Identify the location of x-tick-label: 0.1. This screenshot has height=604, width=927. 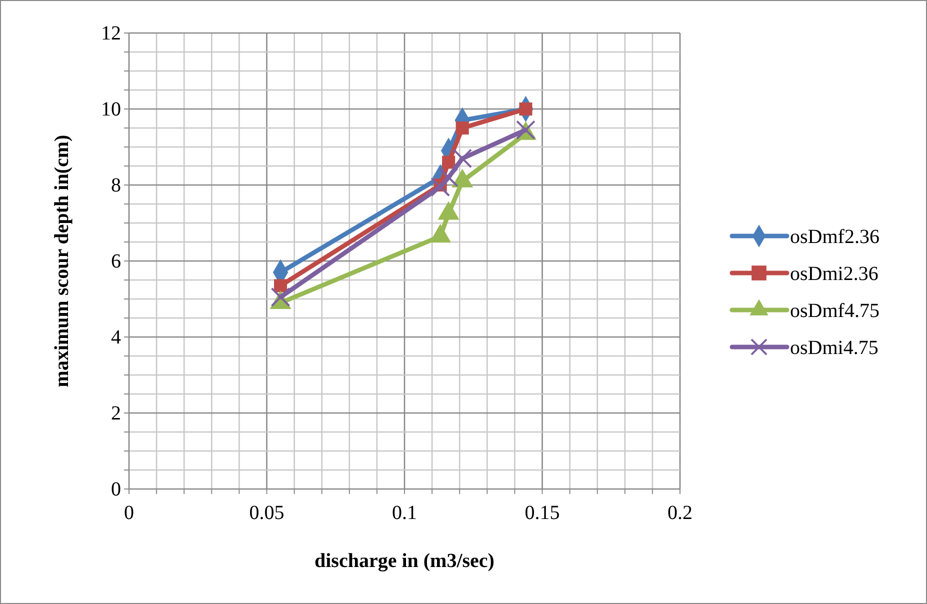
(404, 513).